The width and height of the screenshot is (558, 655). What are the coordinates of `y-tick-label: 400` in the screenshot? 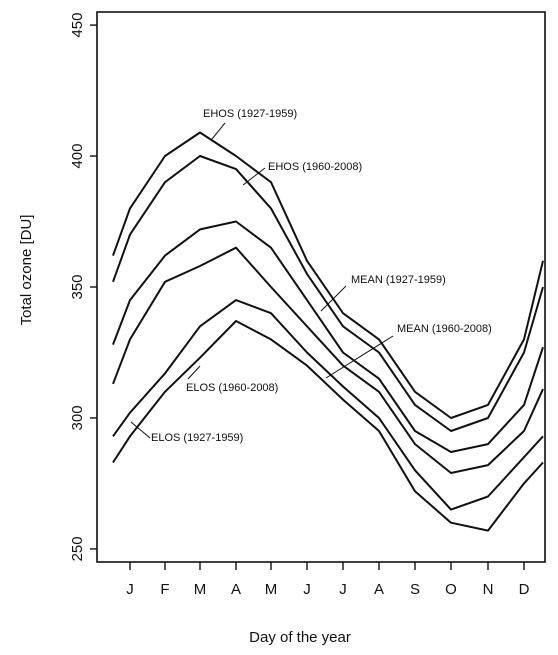 It's located at (77, 156).